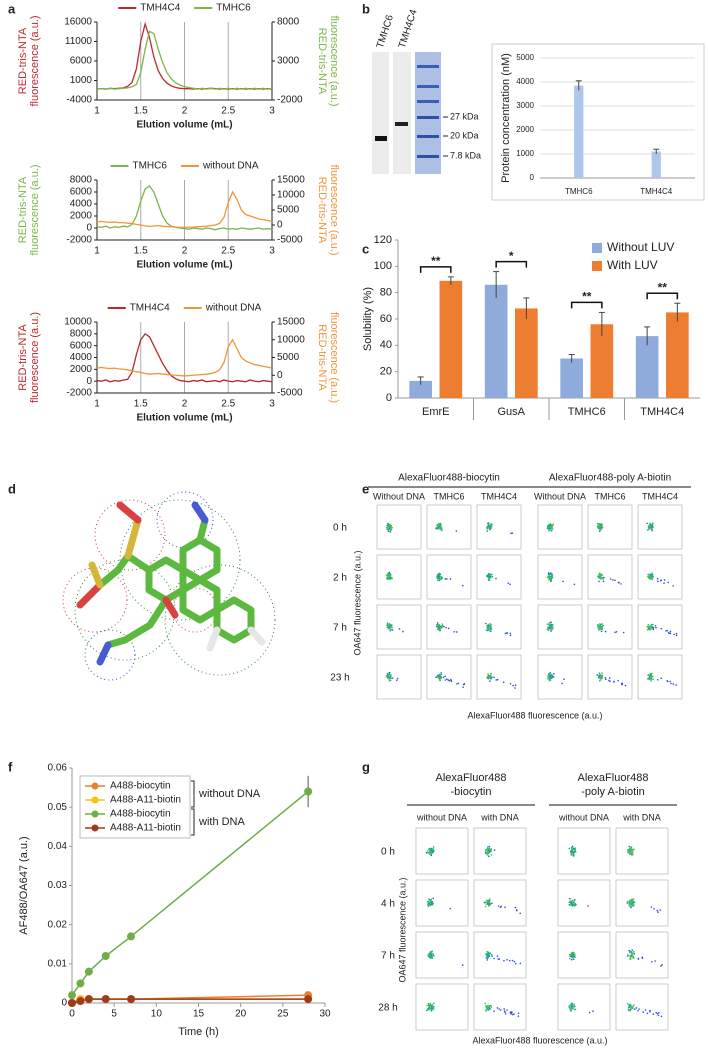  What do you see at coordinates (89, 228) in the screenshot?
I see `y-tick-label: 0` at bounding box center [89, 228].